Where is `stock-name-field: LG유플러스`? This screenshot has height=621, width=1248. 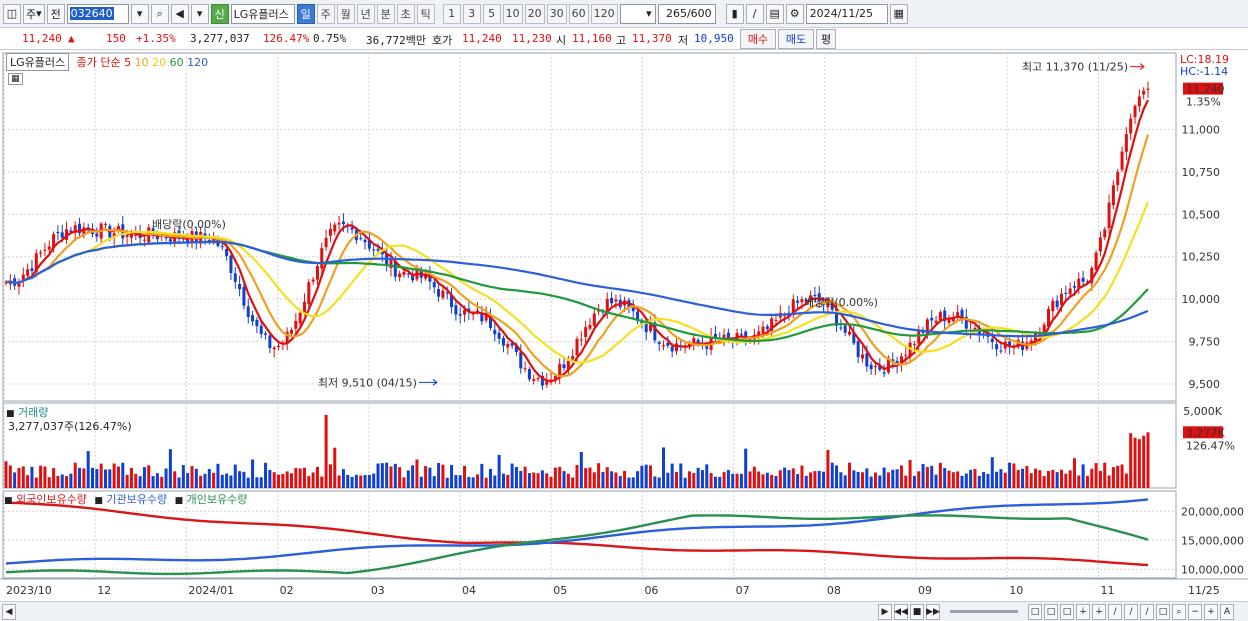
stock-name-field: LG유플러스 is located at coordinates (262, 13).